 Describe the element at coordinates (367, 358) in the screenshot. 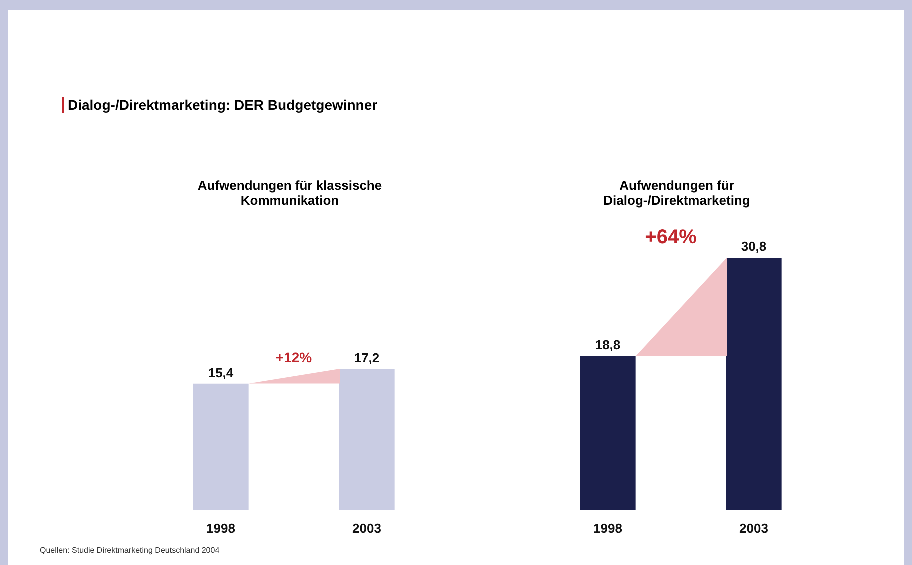

I see `data-label: 17,2` at that location.